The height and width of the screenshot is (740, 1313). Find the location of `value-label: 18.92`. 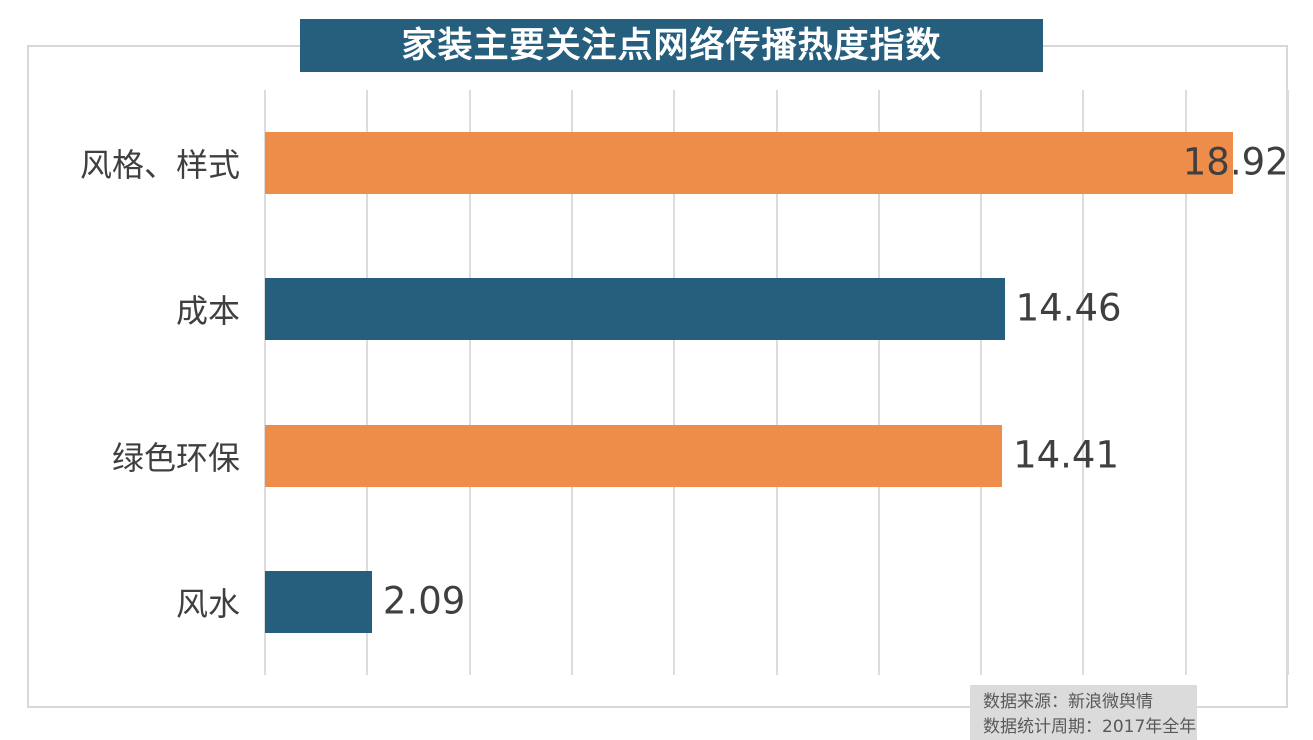

value-label: 18.92 is located at coordinates (1235, 162).